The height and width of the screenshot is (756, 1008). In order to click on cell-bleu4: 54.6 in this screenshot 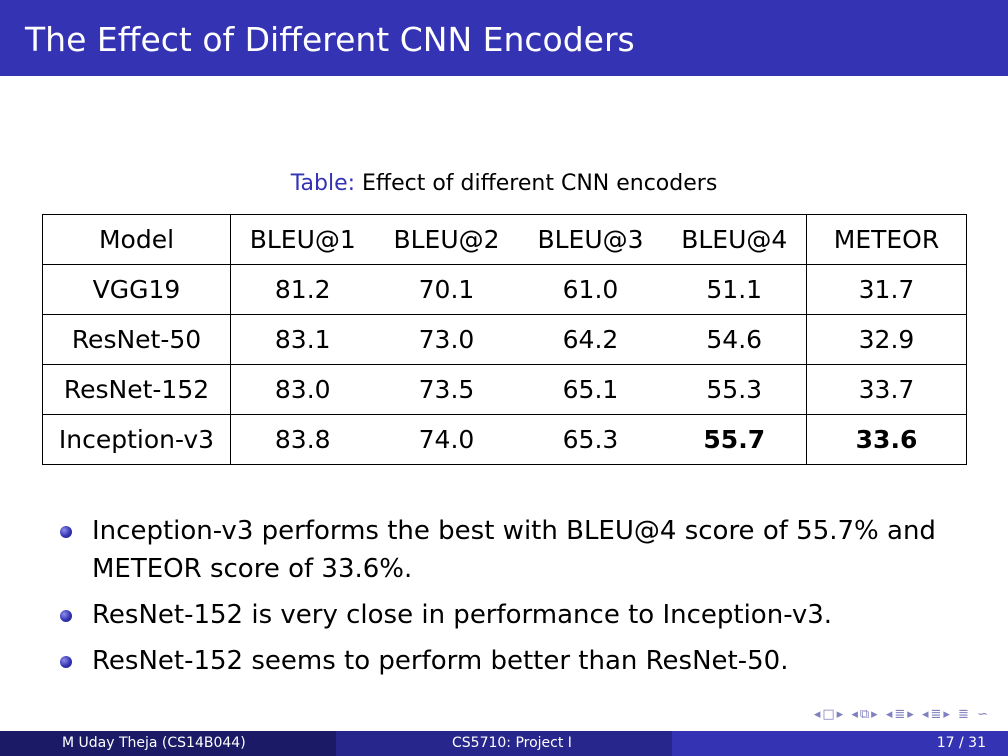, I will do `click(734, 339)`.